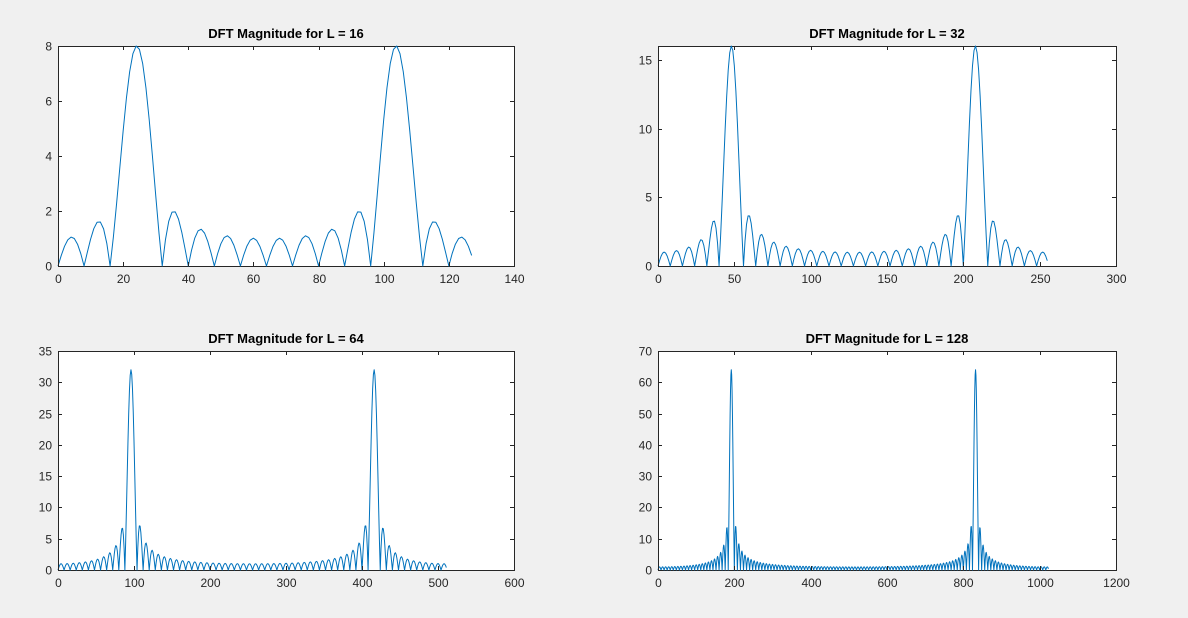 The width and height of the screenshot is (1188, 618). Describe the element at coordinates (449, 279) in the screenshot. I see `x-tick-label: 120` at that location.